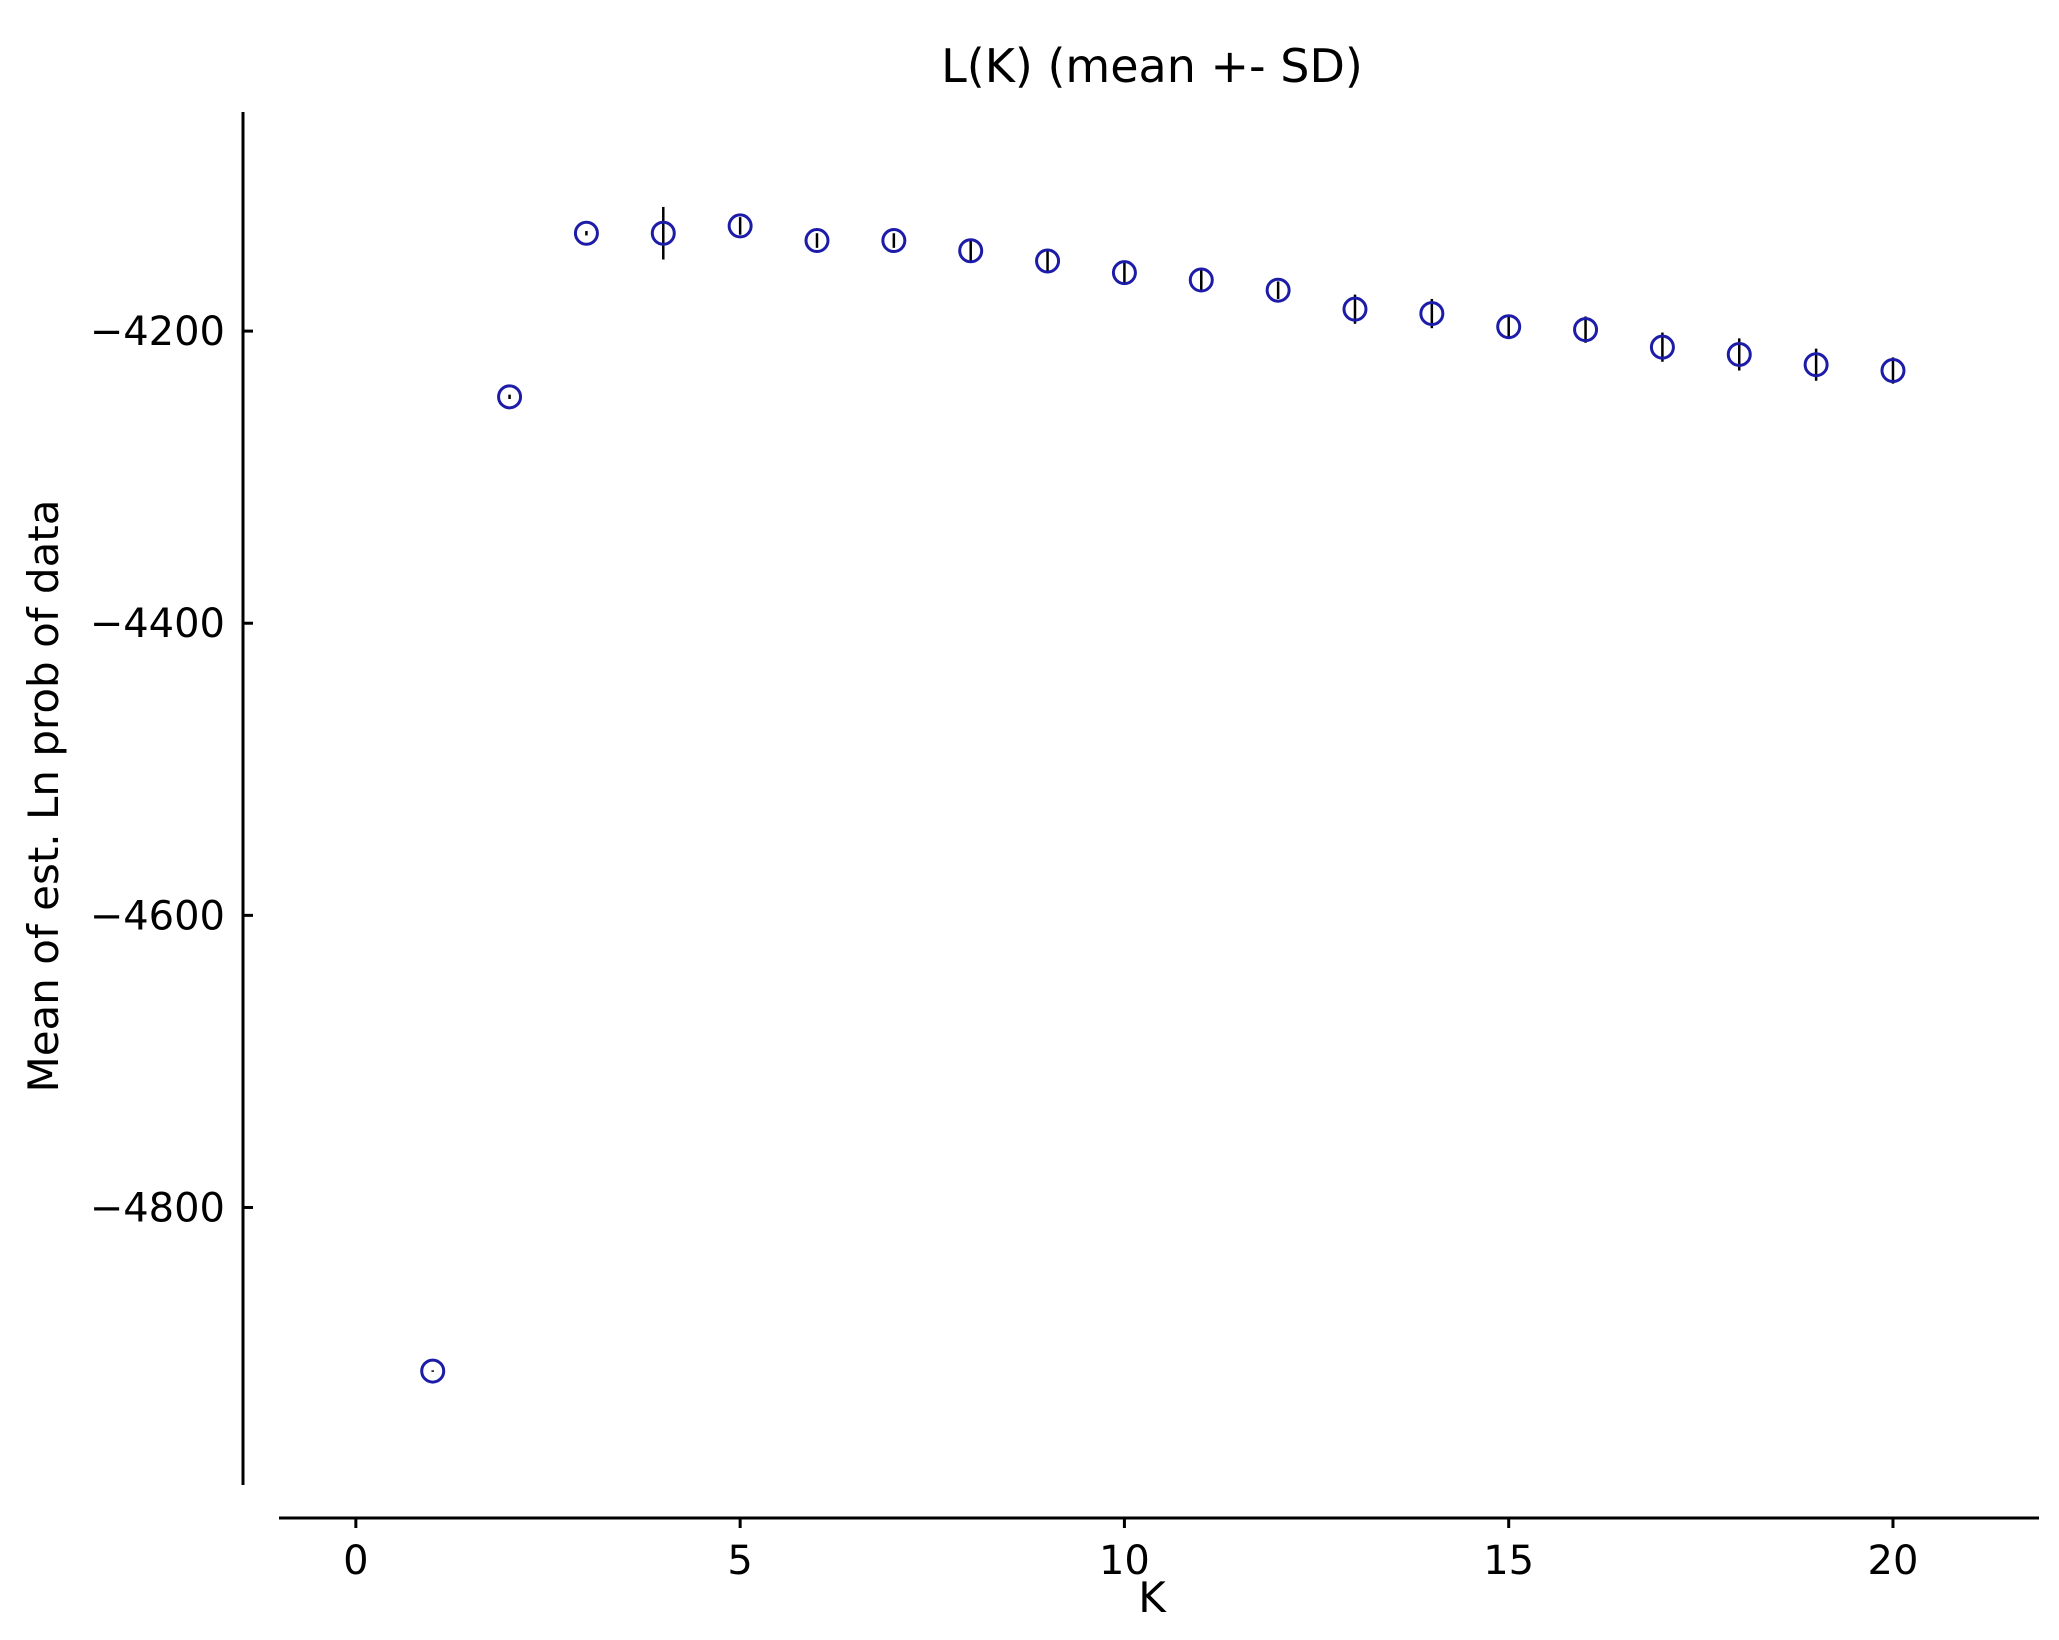 Image resolution: width=2059 pixels, height=1640 pixels. What do you see at coordinates (1893, 1561) in the screenshot?
I see `x-tick-label: 20` at bounding box center [1893, 1561].